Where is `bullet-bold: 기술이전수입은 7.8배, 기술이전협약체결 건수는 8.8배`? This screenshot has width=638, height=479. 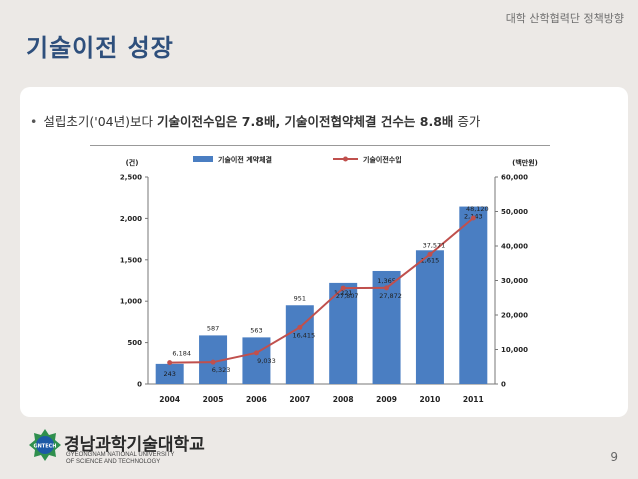
bullet-bold: 기술이전수입은 7.8배, 기술이전협약체결 건수는 8.8배 is located at coordinates (305, 121).